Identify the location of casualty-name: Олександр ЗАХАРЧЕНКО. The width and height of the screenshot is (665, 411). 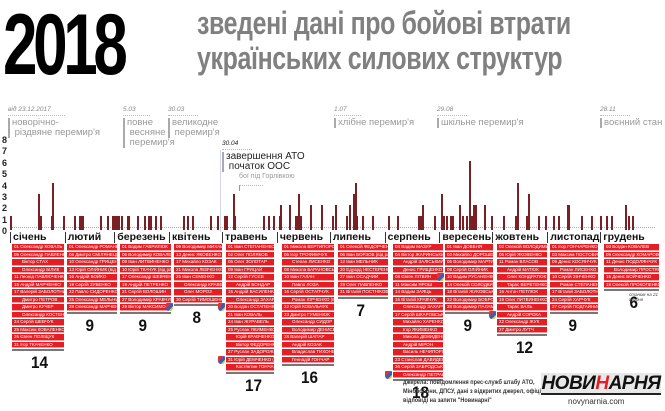
(418, 307).